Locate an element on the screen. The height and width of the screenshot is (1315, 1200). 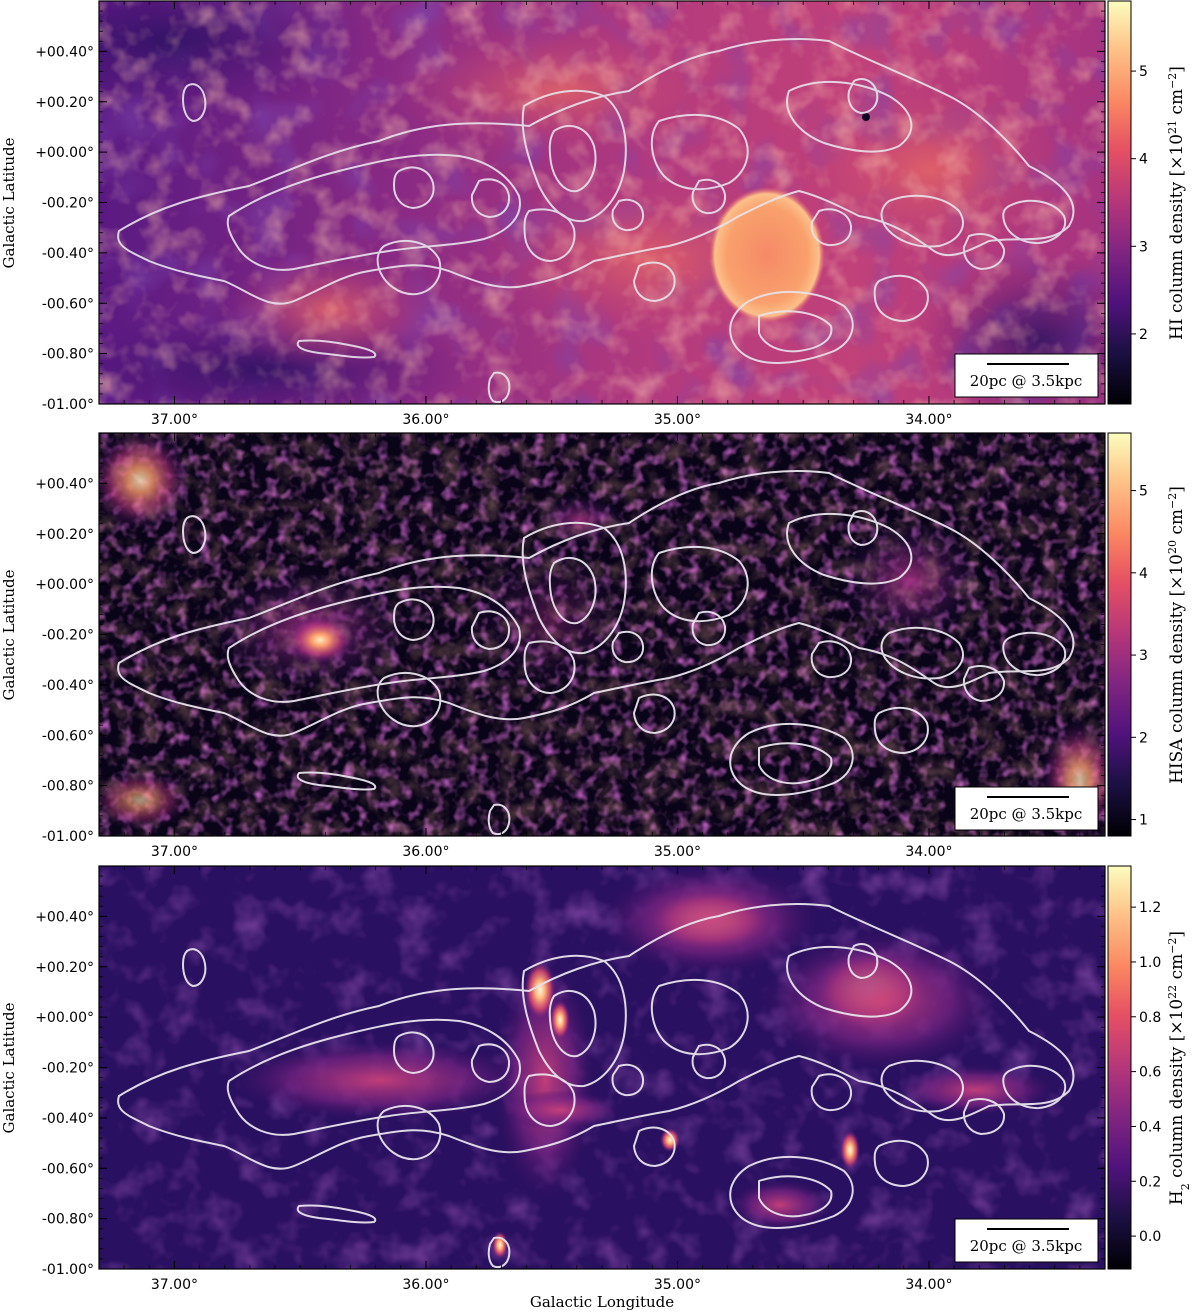
panel-hisa-colorbar-label: HISA column density [×1020 cm−2] is located at coordinates (1177, 635).